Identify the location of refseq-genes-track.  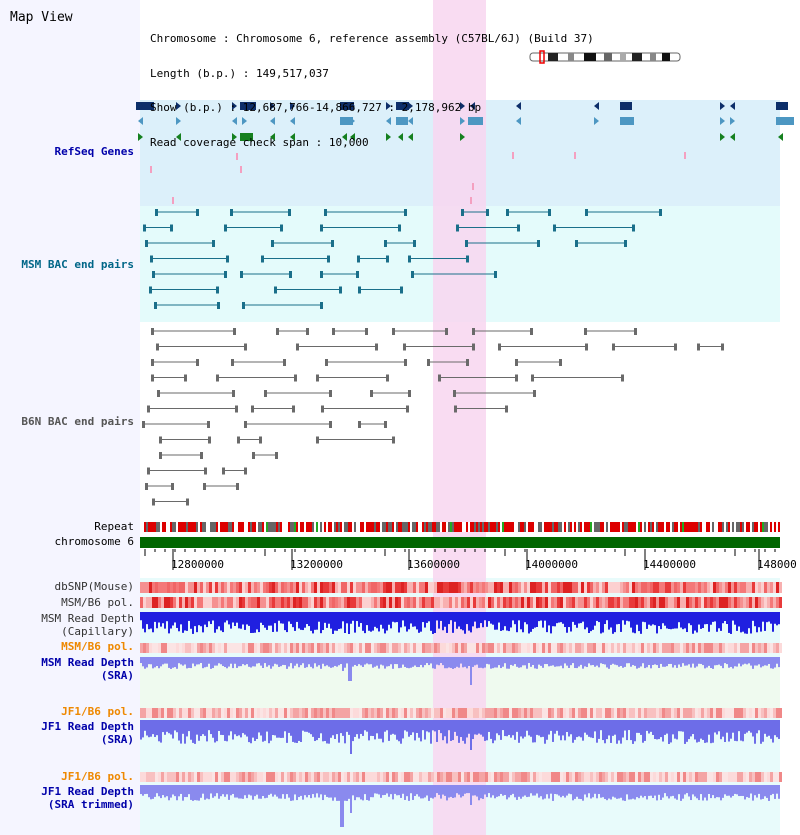
(465, 153).